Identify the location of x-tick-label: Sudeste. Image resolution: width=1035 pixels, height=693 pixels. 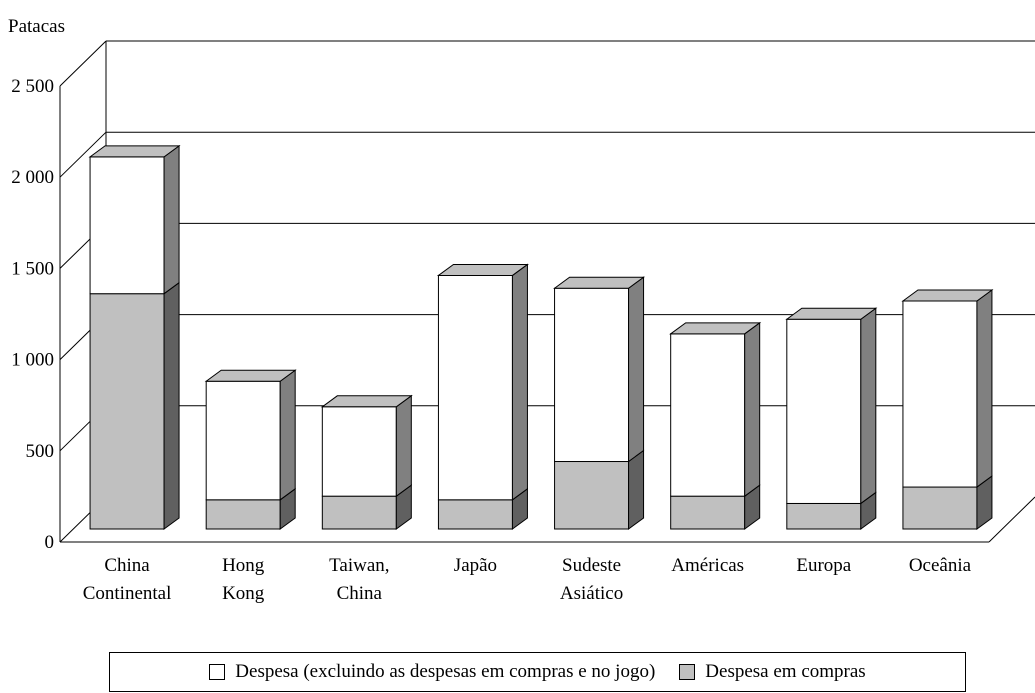
(591, 565).